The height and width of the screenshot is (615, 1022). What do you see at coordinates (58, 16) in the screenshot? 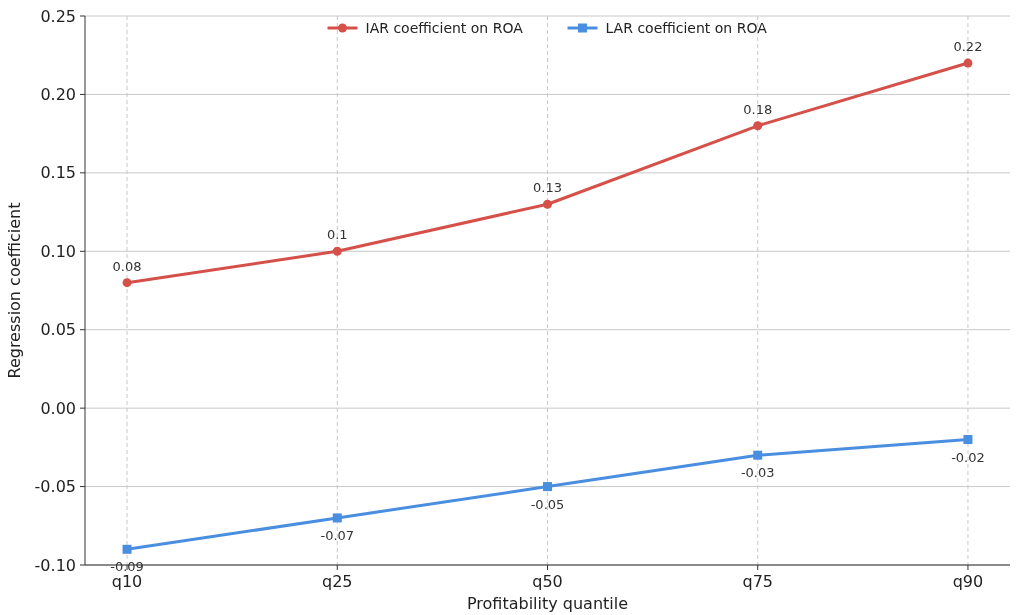
I see `y-tick-label: 0.25` at bounding box center [58, 16].